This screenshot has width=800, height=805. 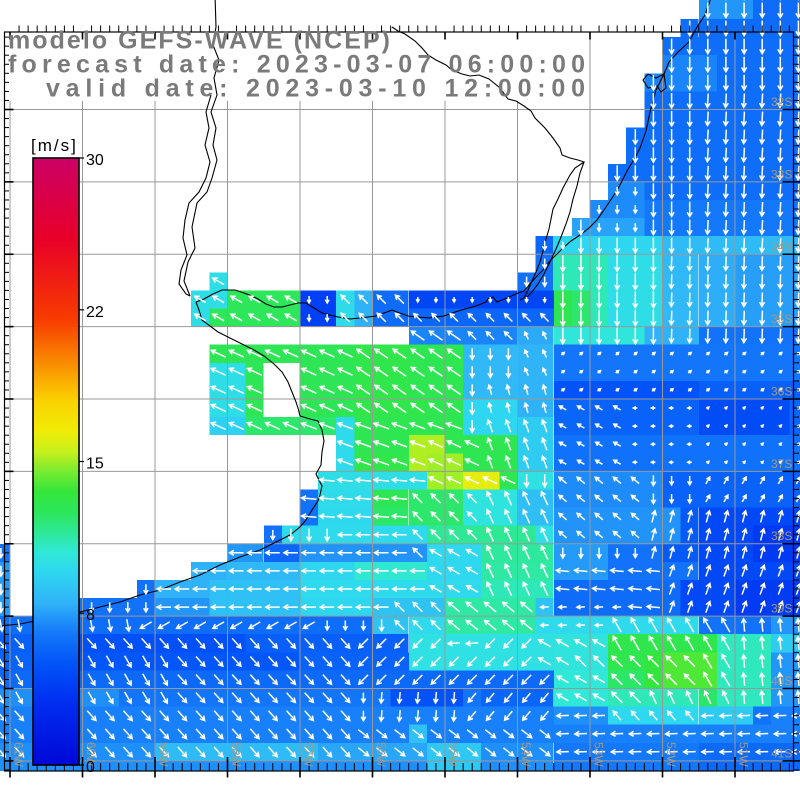 What do you see at coordinates (236, 754) in the screenshot?
I see `svg-text: 58W` at bounding box center [236, 754].